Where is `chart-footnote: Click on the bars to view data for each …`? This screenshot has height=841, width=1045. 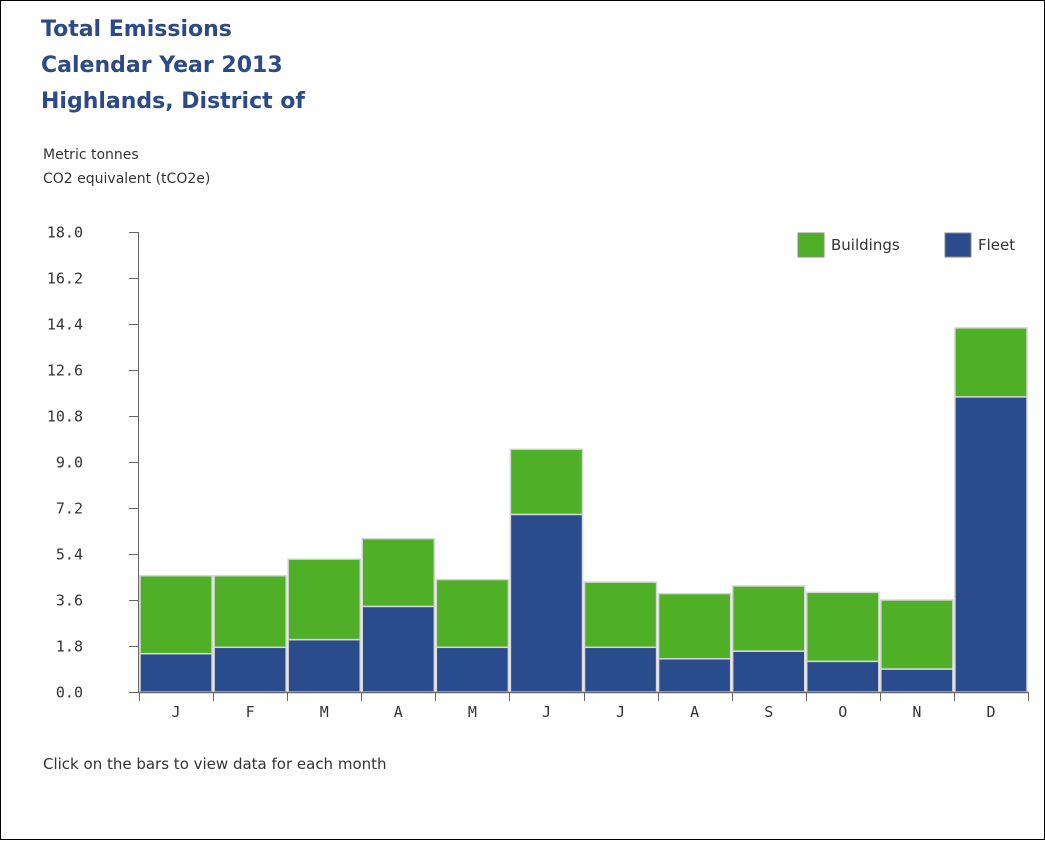 chart-footnote: Click on the bars to view data for each … is located at coordinates (215, 764).